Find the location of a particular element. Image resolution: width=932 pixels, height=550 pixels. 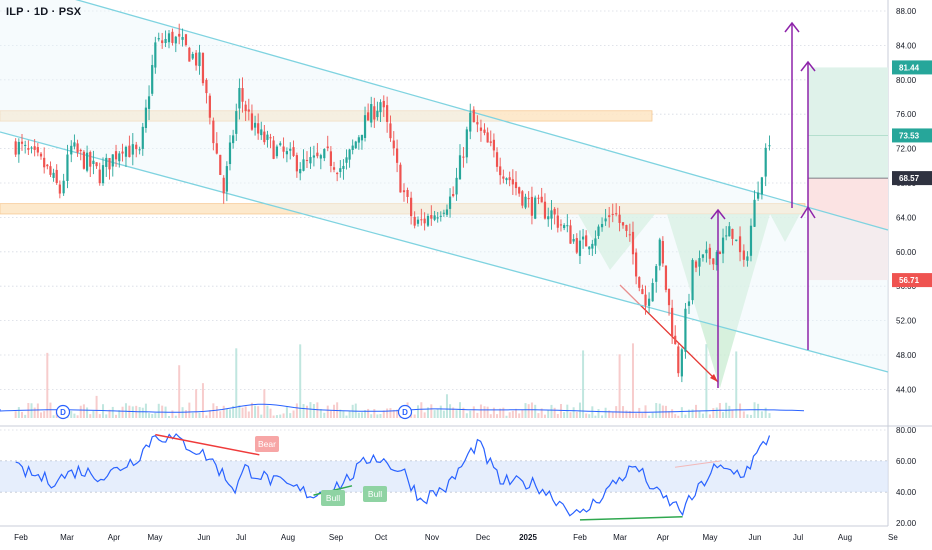

symbol-title: ILP · 1D · PSX is located at coordinates (44, 12).